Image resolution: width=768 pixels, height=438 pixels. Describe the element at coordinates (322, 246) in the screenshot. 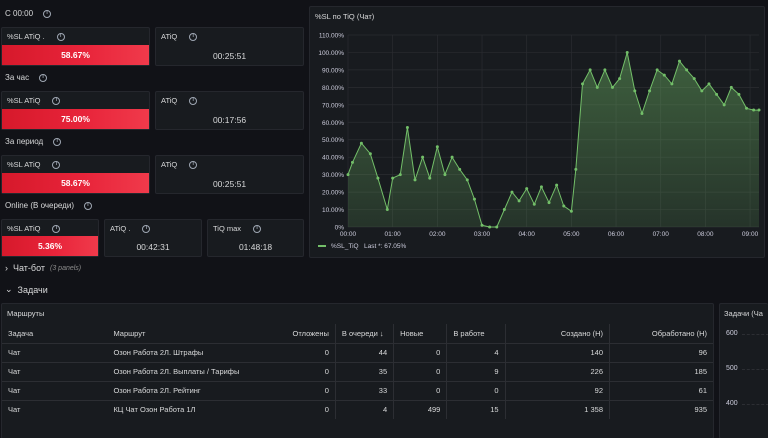

I see `legend-swatch` at that location.